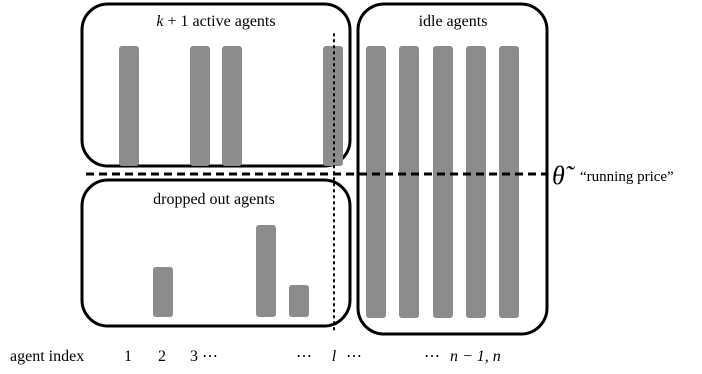  What do you see at coordinates (453, 21) in the screenshot?
I see `idle-agents-label: idle agents` at bounding box center [453, 21].